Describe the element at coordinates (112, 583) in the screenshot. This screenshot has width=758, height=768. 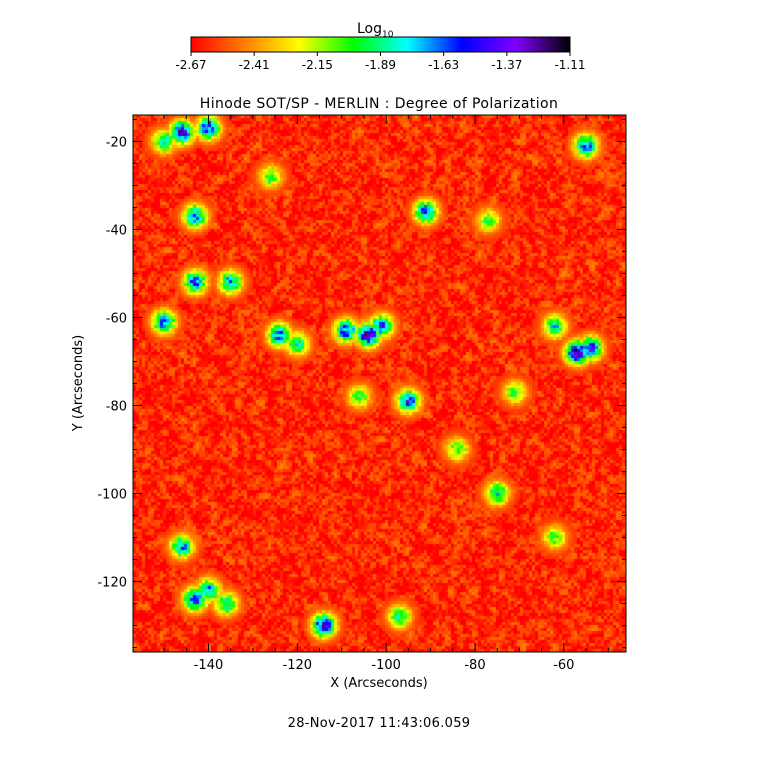
I see `y-tick-label: -120` at that location.